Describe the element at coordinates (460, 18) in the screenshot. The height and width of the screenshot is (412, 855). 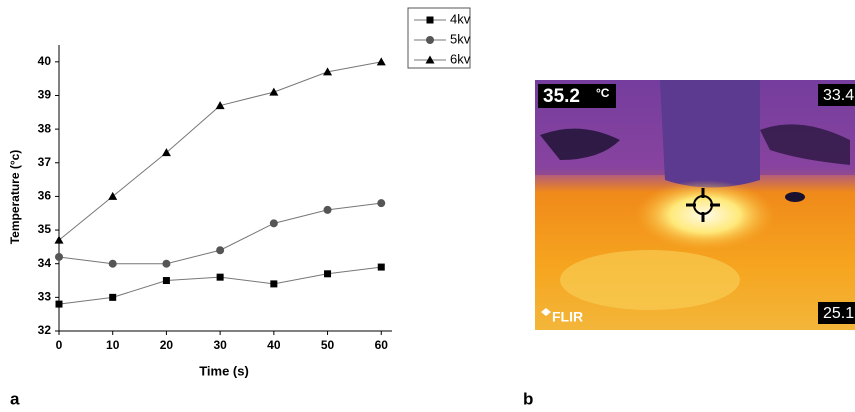
I see `legend-label: 4kv` at that location.